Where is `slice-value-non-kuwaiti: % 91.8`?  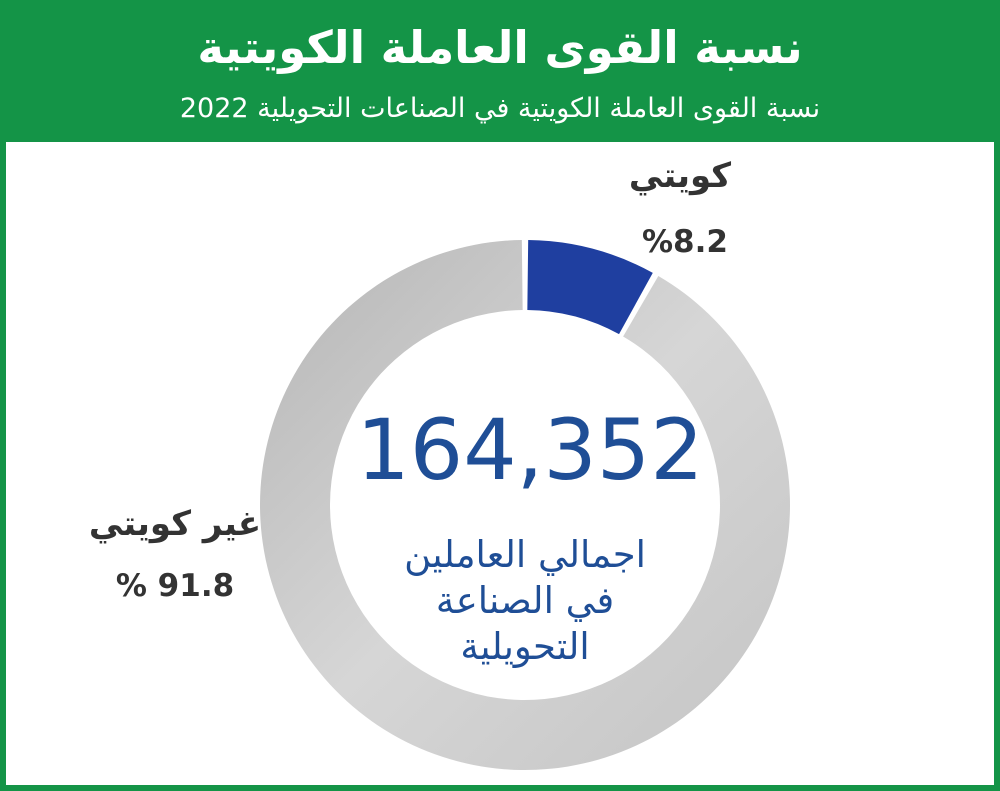 slice-value-non-kuwaiti: % 91.8 is located at coordinates (175, 586).